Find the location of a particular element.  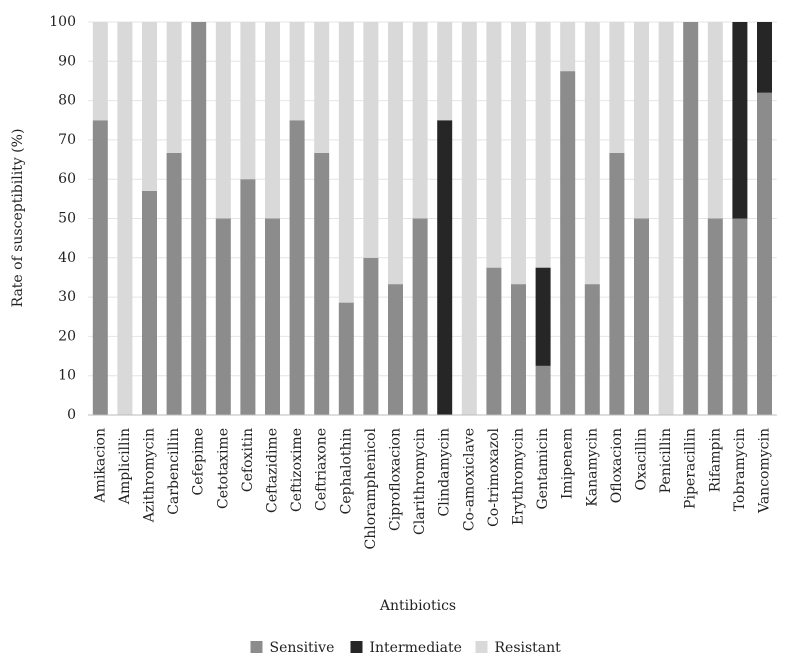

y-axis-title: Rate of susceptibility (%) is located at coordinates (18, 218).